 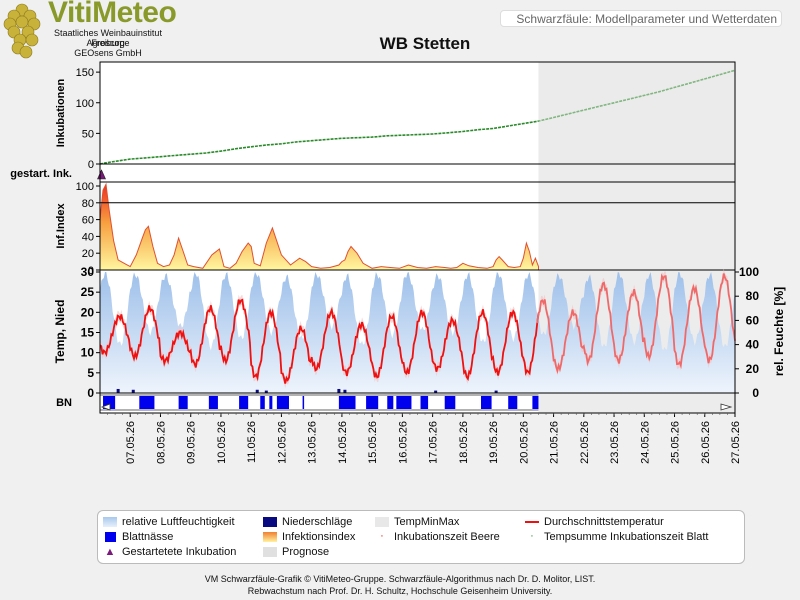 I want to click on legend-item-humidity: relative Luftfeuchtigkeit, so click(x=169, y=522).